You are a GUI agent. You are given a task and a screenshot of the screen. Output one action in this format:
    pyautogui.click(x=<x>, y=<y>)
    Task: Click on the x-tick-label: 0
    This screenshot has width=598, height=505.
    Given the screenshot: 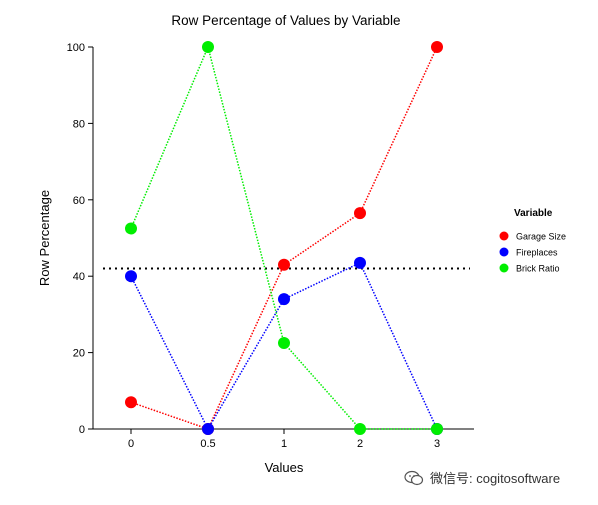 What is the action you would take?
    pyautogui.click(x=131, y=444)
    